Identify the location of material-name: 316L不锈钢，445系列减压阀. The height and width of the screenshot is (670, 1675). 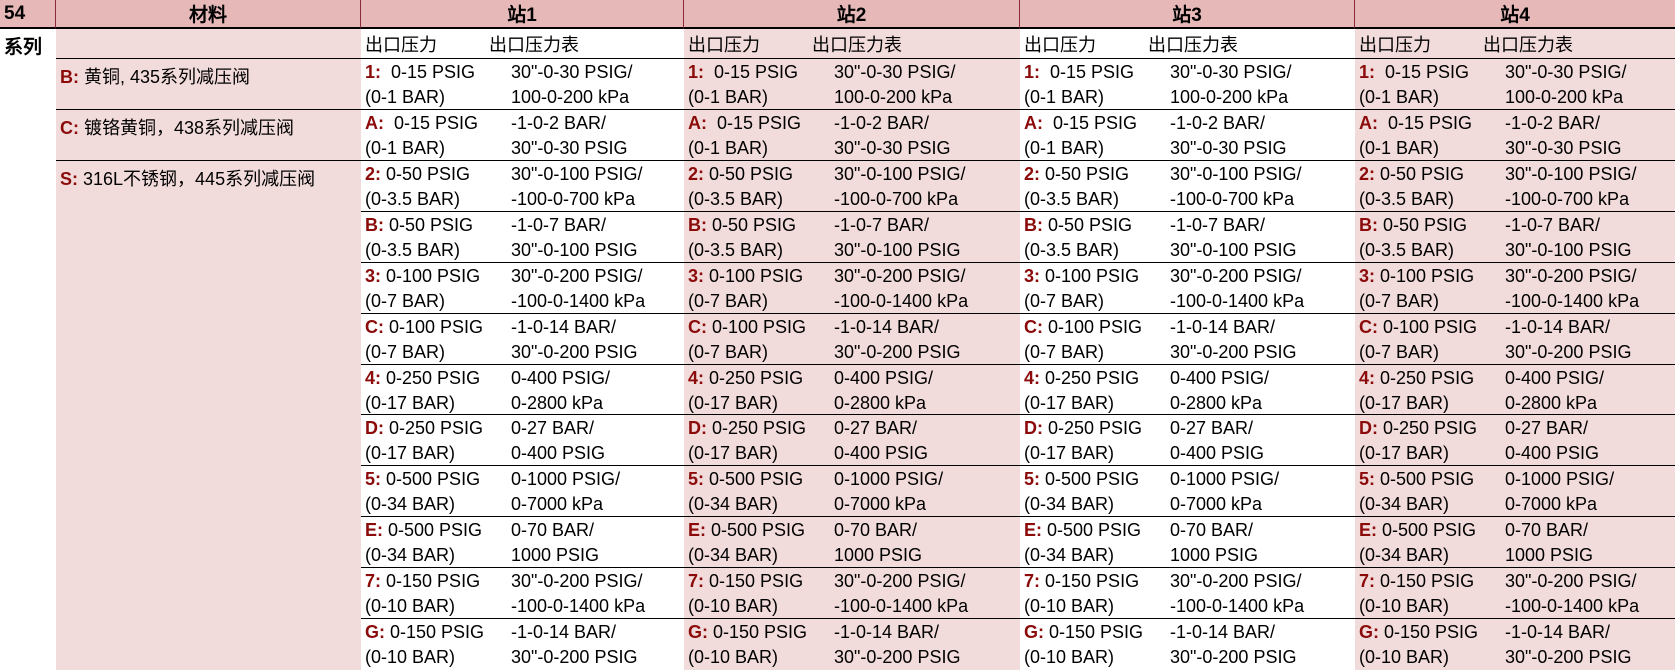
(197, 178).